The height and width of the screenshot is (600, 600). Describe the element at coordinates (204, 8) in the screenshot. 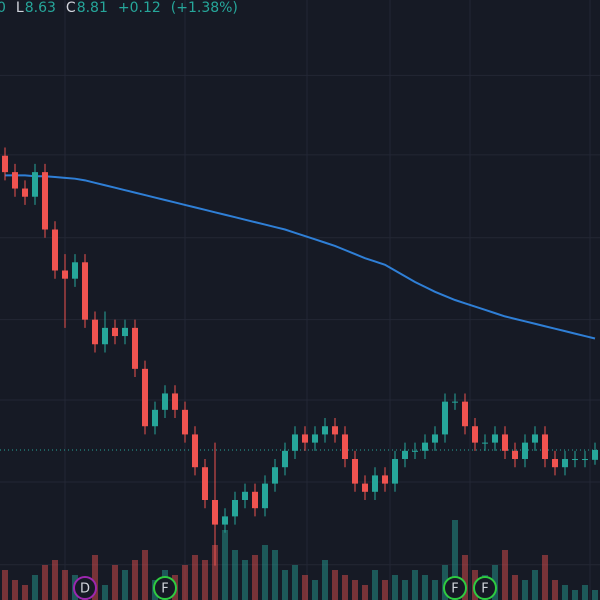

I see `legend-value: (+1.38%)` at that location.